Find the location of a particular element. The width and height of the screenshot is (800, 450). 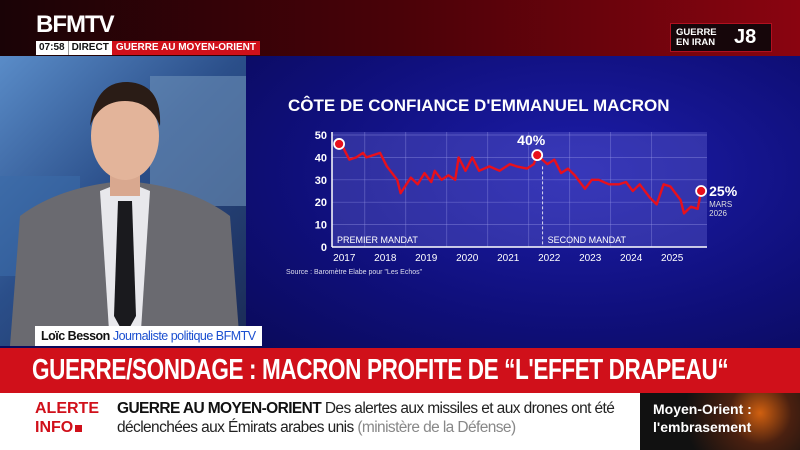

square-icon is located at coordinates (79, 428).